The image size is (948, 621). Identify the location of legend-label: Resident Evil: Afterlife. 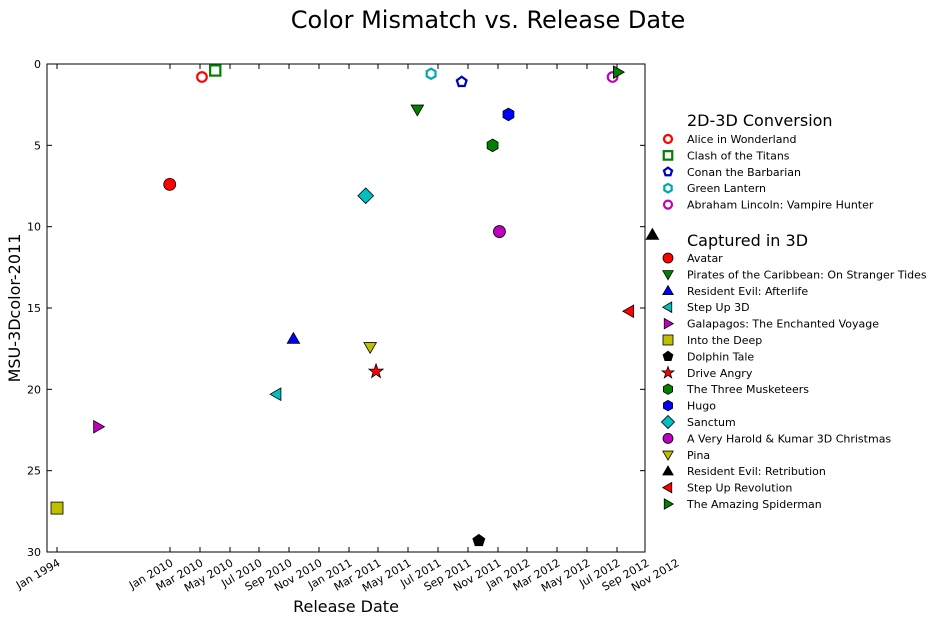
(747, 291).